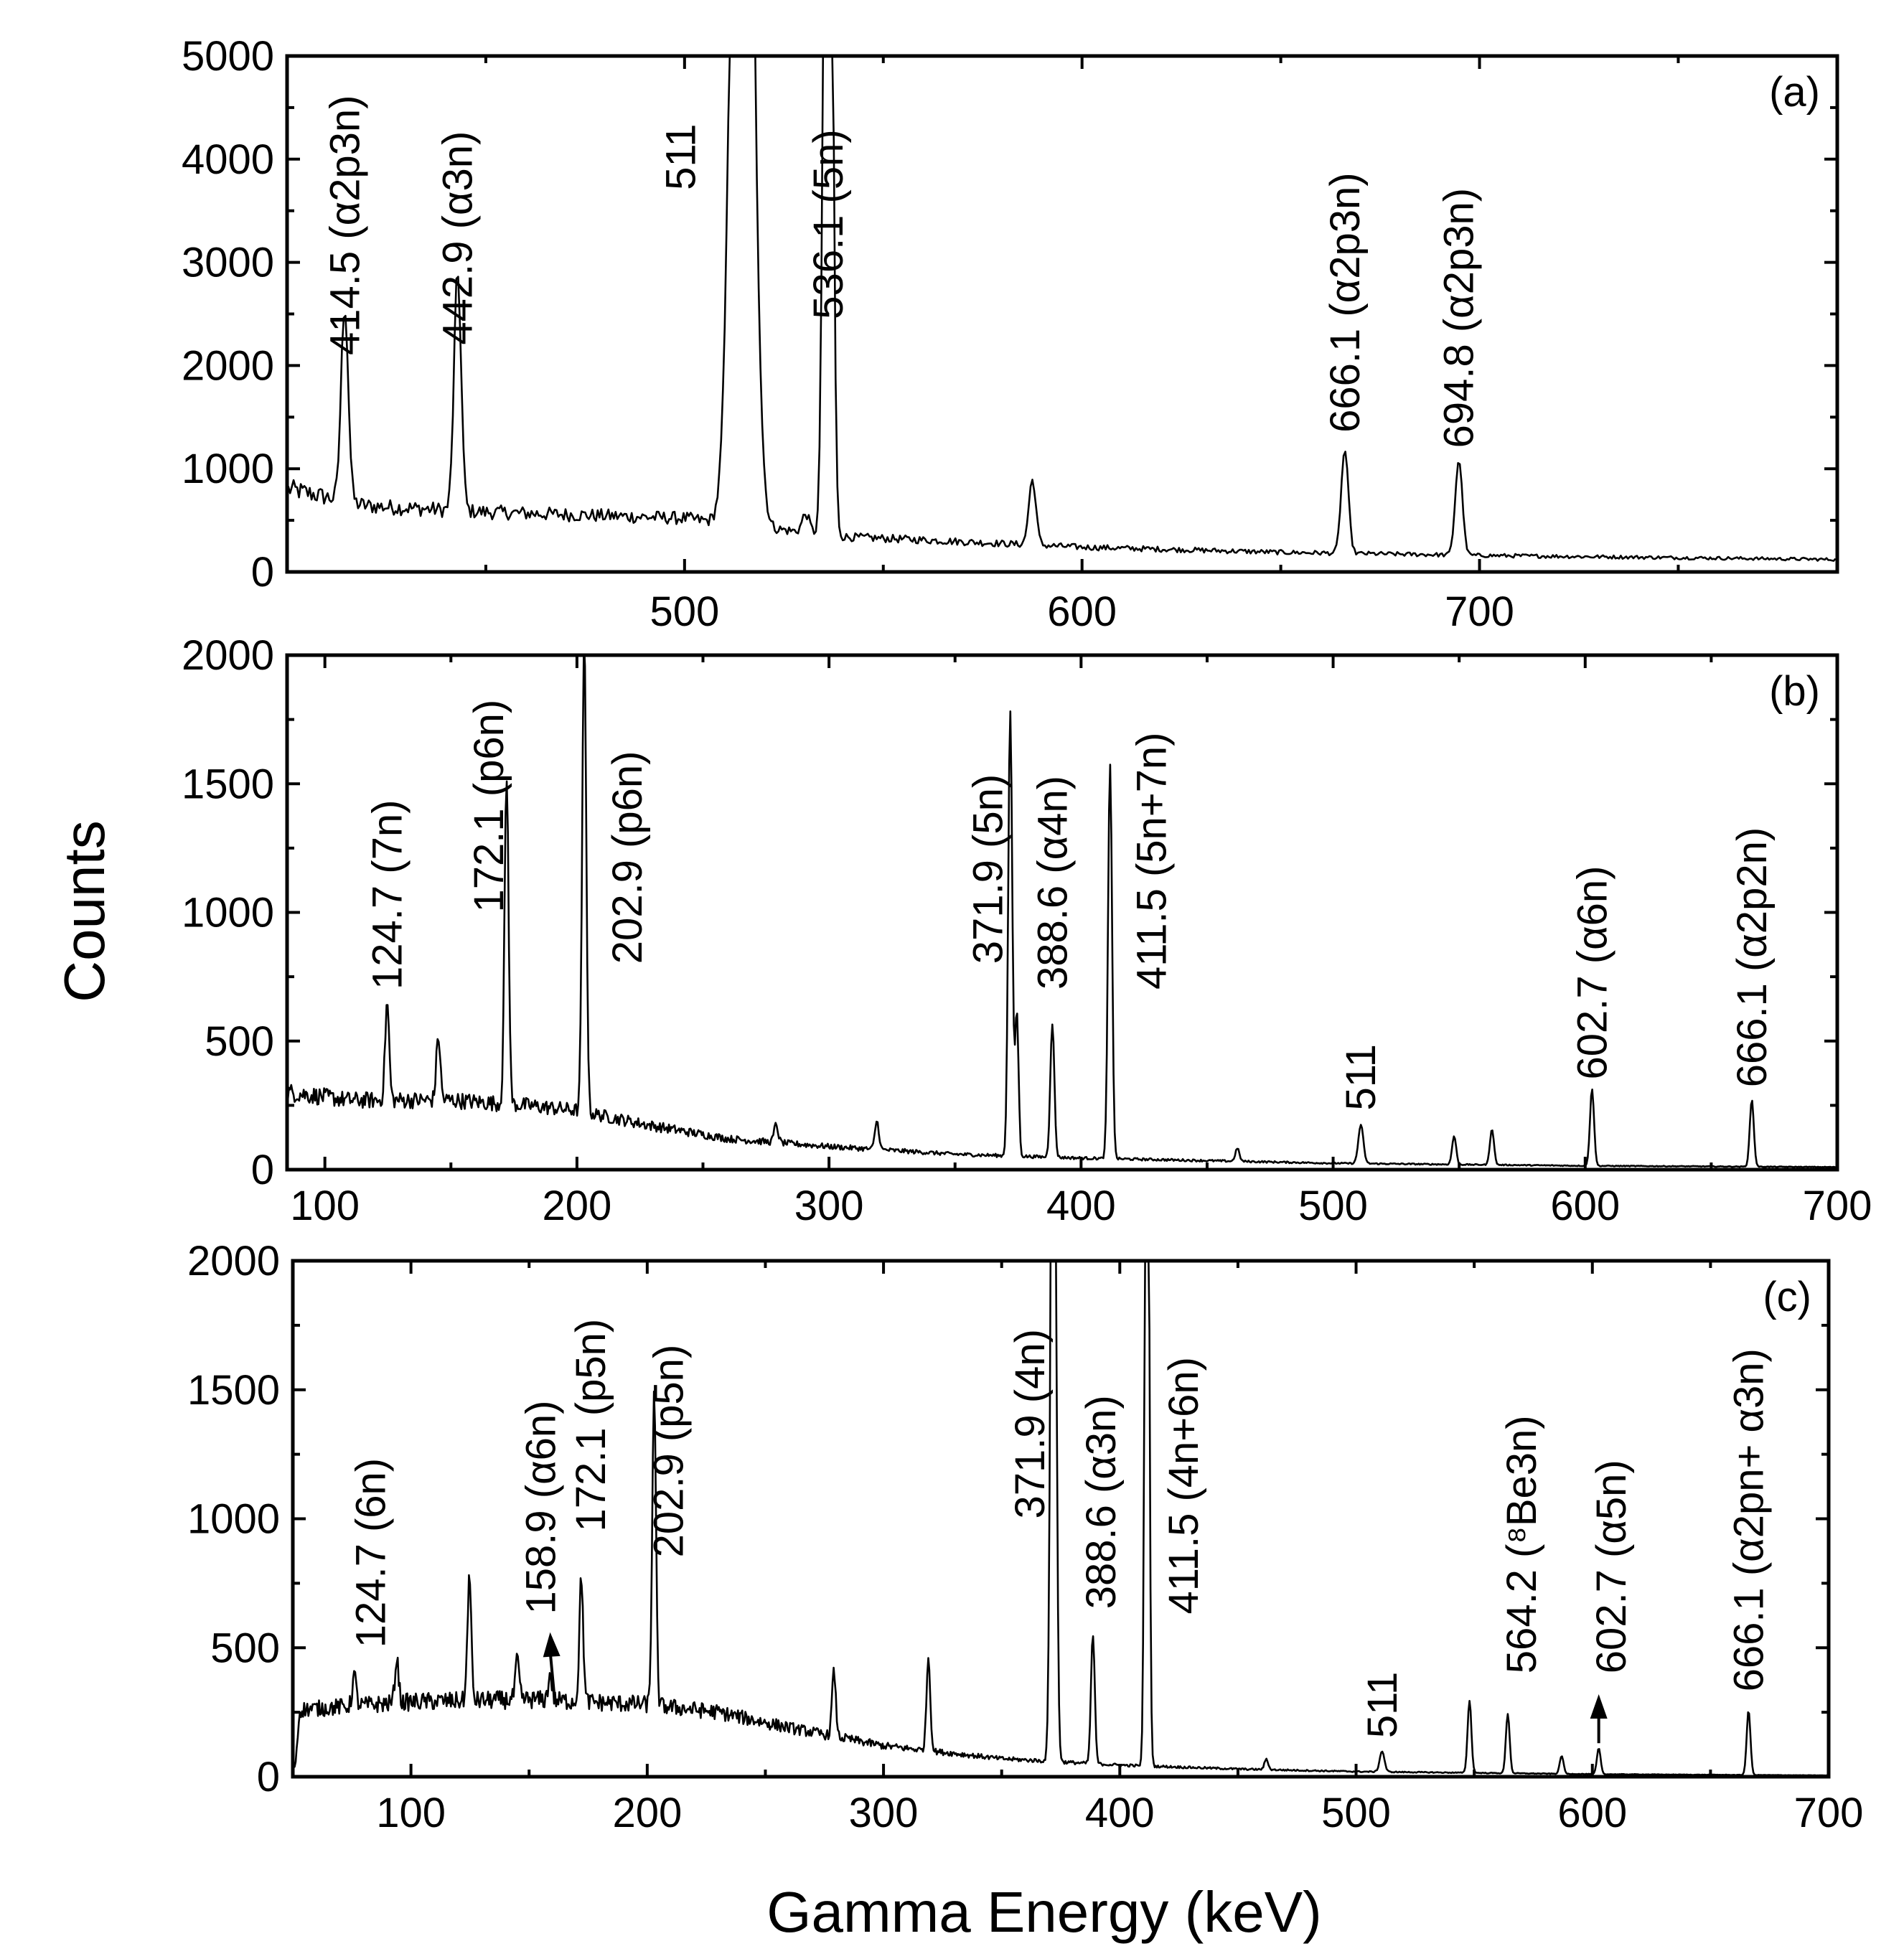 Image resolution: width=1904 pixels, height=1959 pixels. What do you see at coordinates (591, 1426) in the screenshot?
I see `peak-annotation: 172.1 (p5n)` at bounding box center [591, 1426].